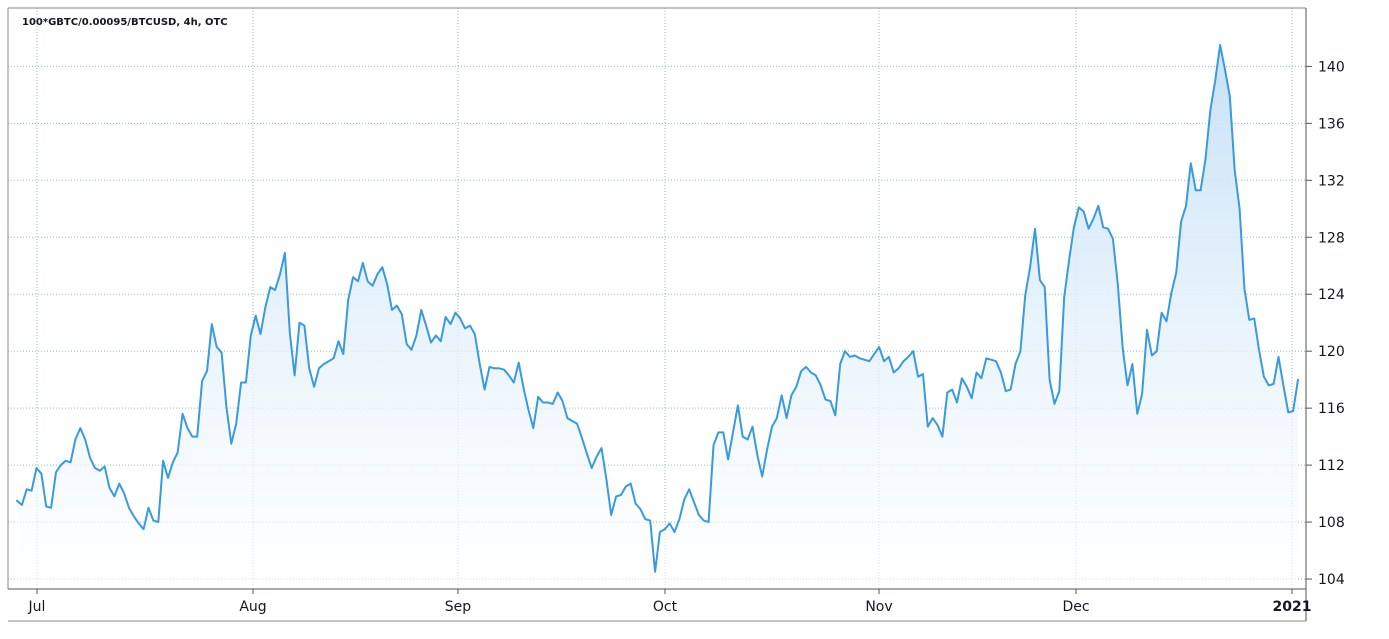 The image size is (1389, 639). Describe the element at coordinates (458, 607) in the screenshot. I see `x-tick-label: Sep` at that location.